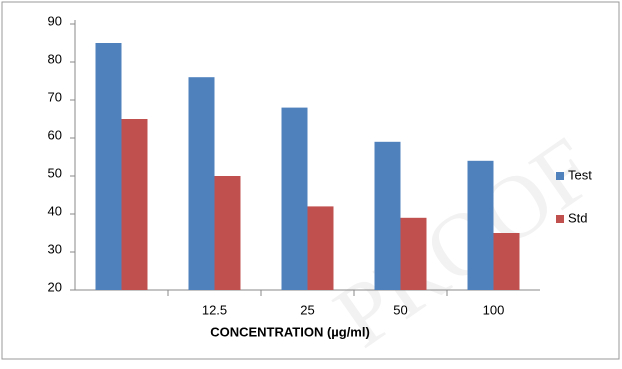 This screenshot has width=622, height=369. I want to click on x-axis-title: CONCENTRATION (µg/ml), so click(290, 331).